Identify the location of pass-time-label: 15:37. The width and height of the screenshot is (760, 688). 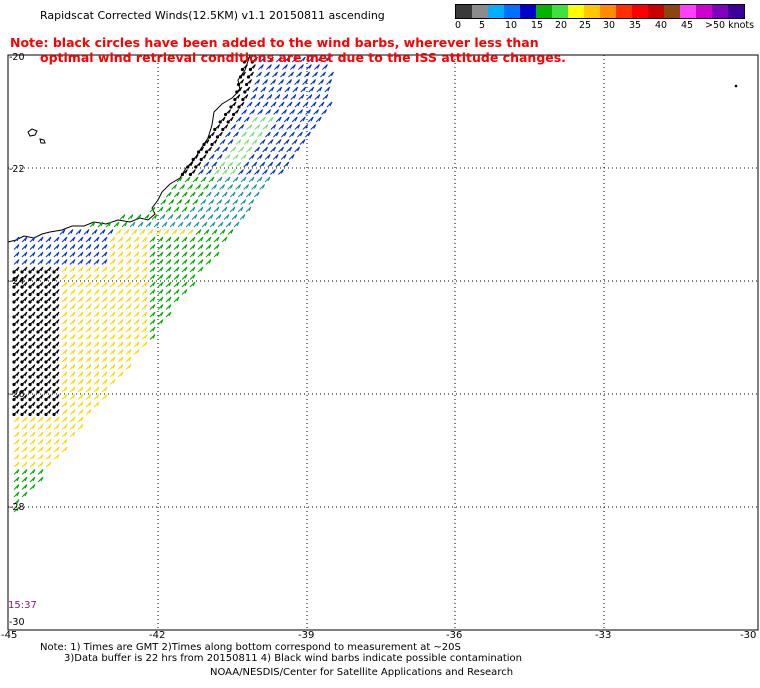
(22, 605).